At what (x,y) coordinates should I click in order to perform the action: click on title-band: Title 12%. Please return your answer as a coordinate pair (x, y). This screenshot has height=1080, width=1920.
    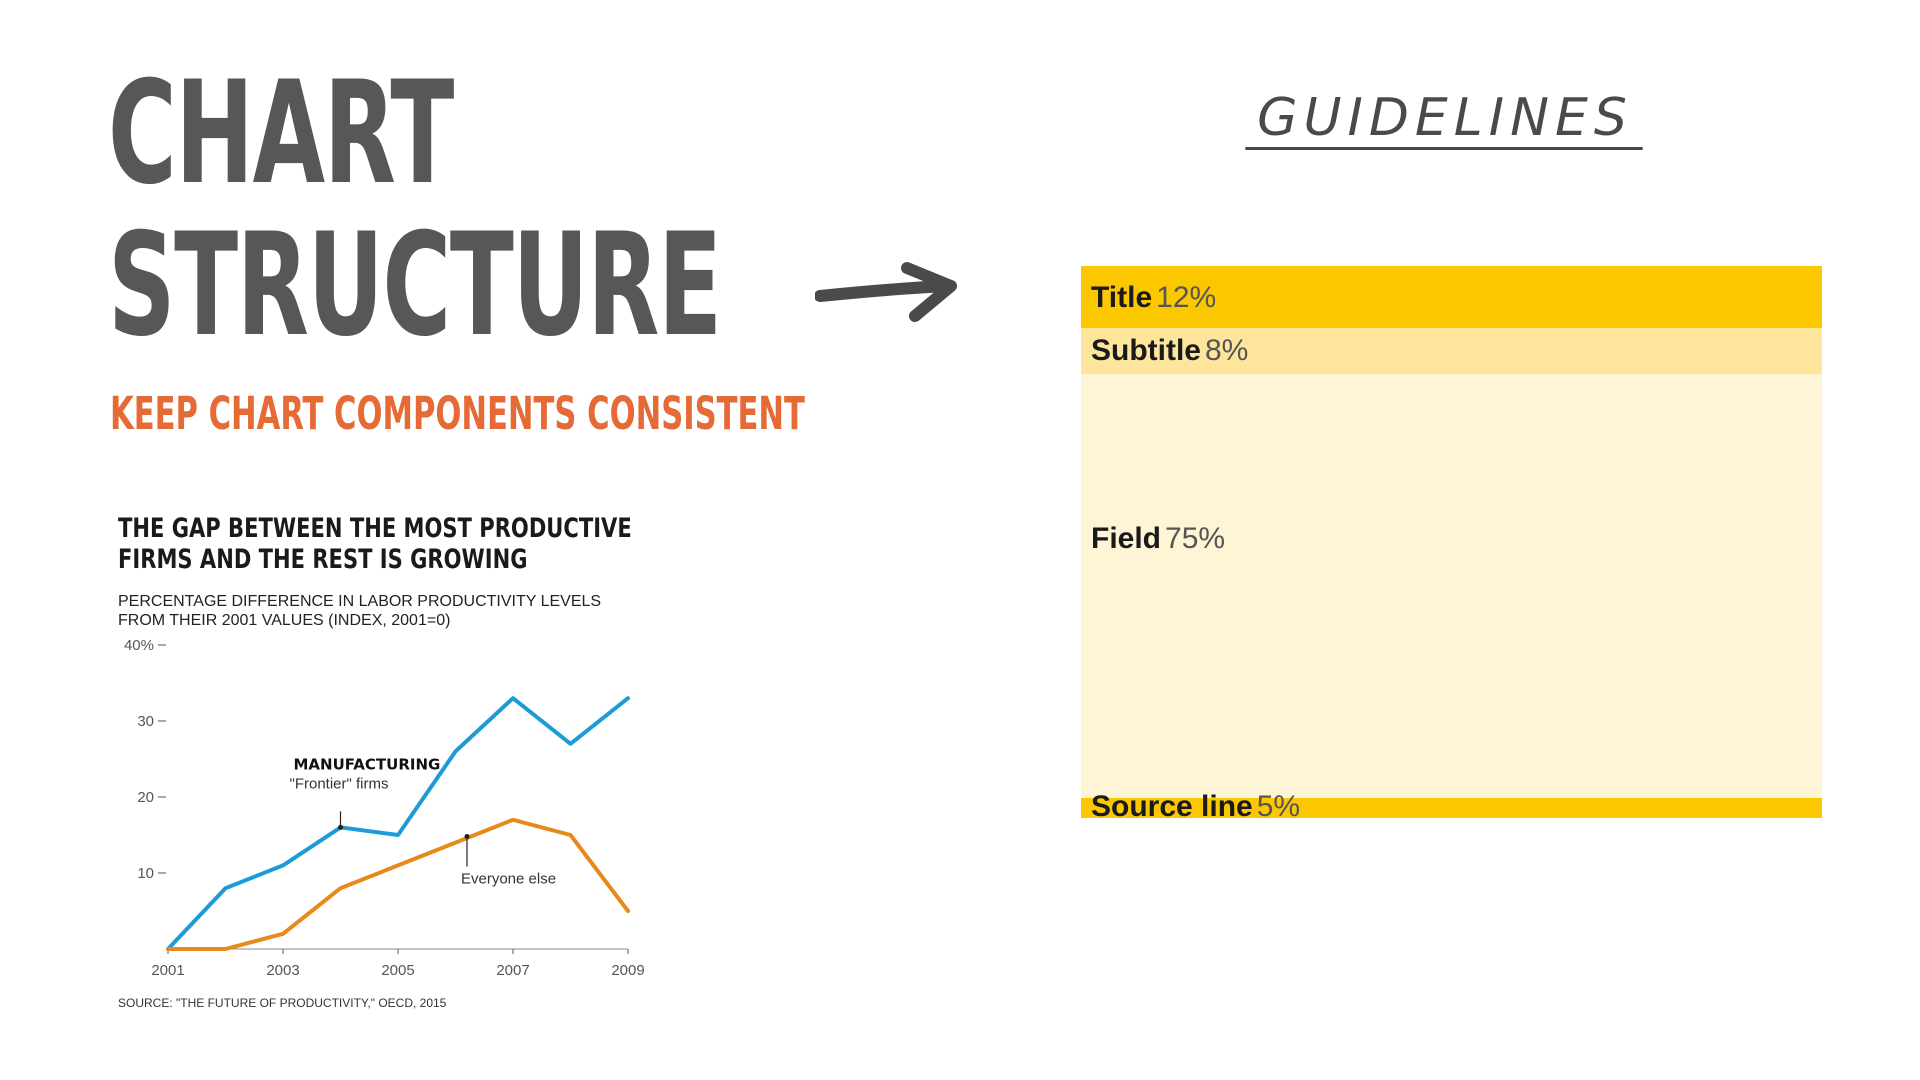
    Looking at the image, I should click on (1451, 297).